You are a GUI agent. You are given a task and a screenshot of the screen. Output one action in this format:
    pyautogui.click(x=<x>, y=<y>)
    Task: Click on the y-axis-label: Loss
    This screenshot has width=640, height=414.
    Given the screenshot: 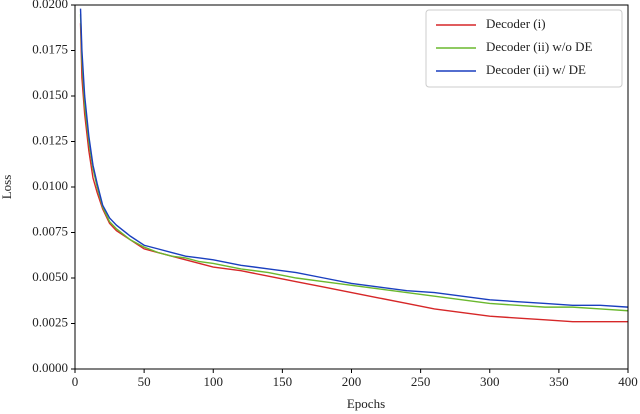 What is the action you would take?
    pyautogui.click(x=7, y=187)
    